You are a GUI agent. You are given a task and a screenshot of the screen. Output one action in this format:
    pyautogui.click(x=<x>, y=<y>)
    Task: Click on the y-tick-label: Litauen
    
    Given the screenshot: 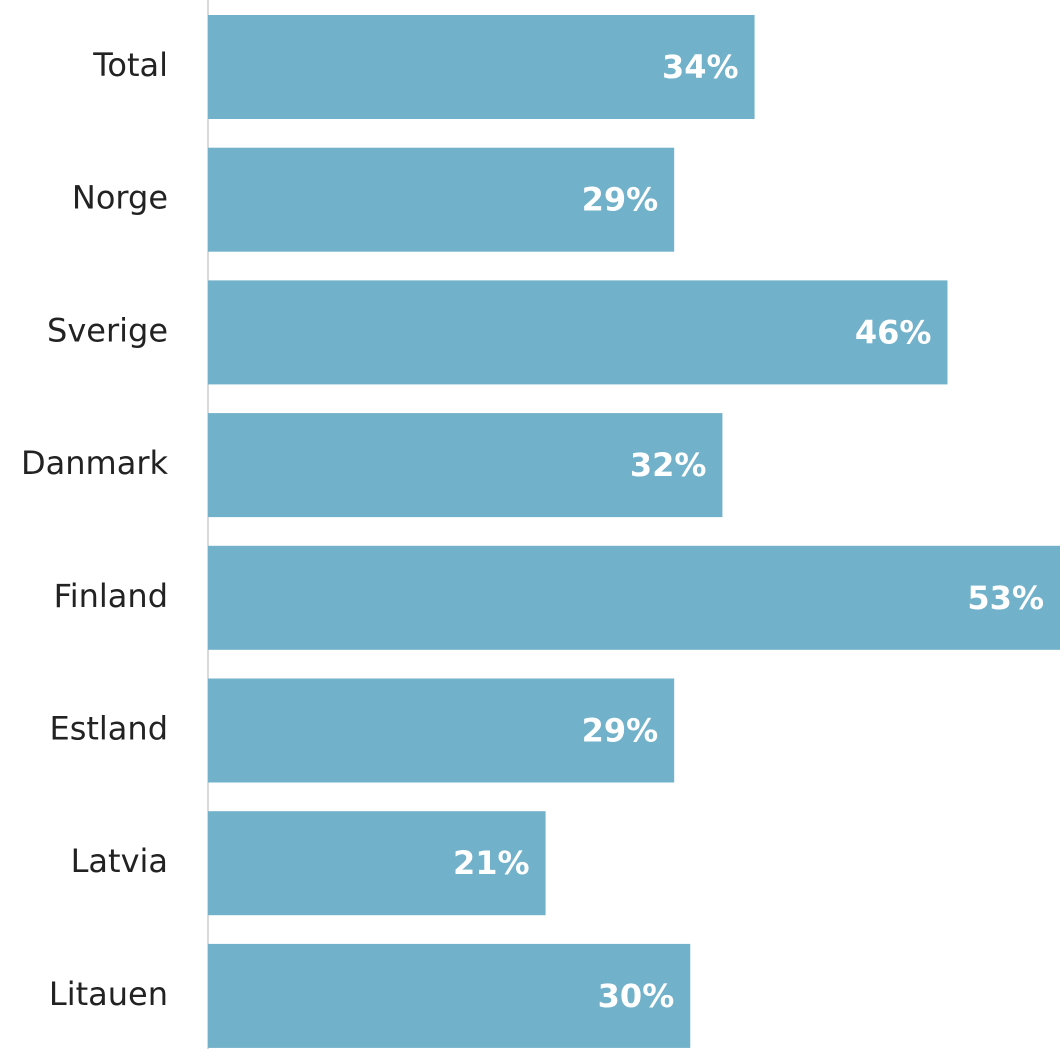 What is the action you would take?
    pyautogui.click(x=108, y=994)
    